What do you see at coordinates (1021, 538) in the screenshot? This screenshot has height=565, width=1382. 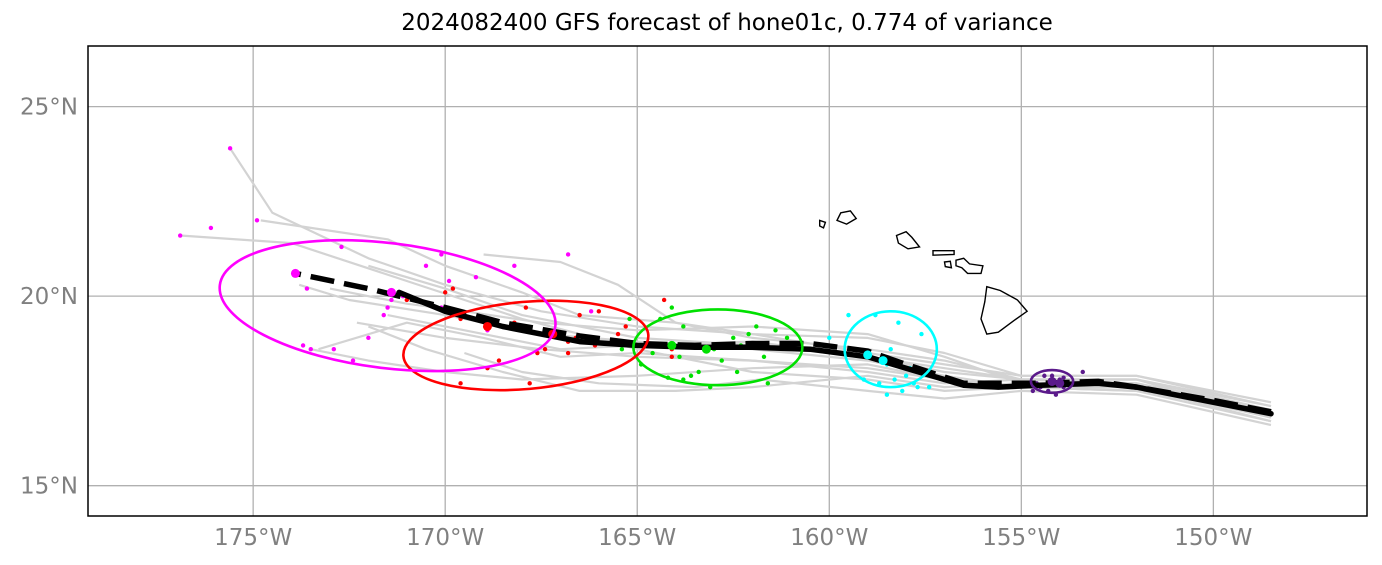 I see `x-tick-label: 155°W` at bounding box center [1021, 538].